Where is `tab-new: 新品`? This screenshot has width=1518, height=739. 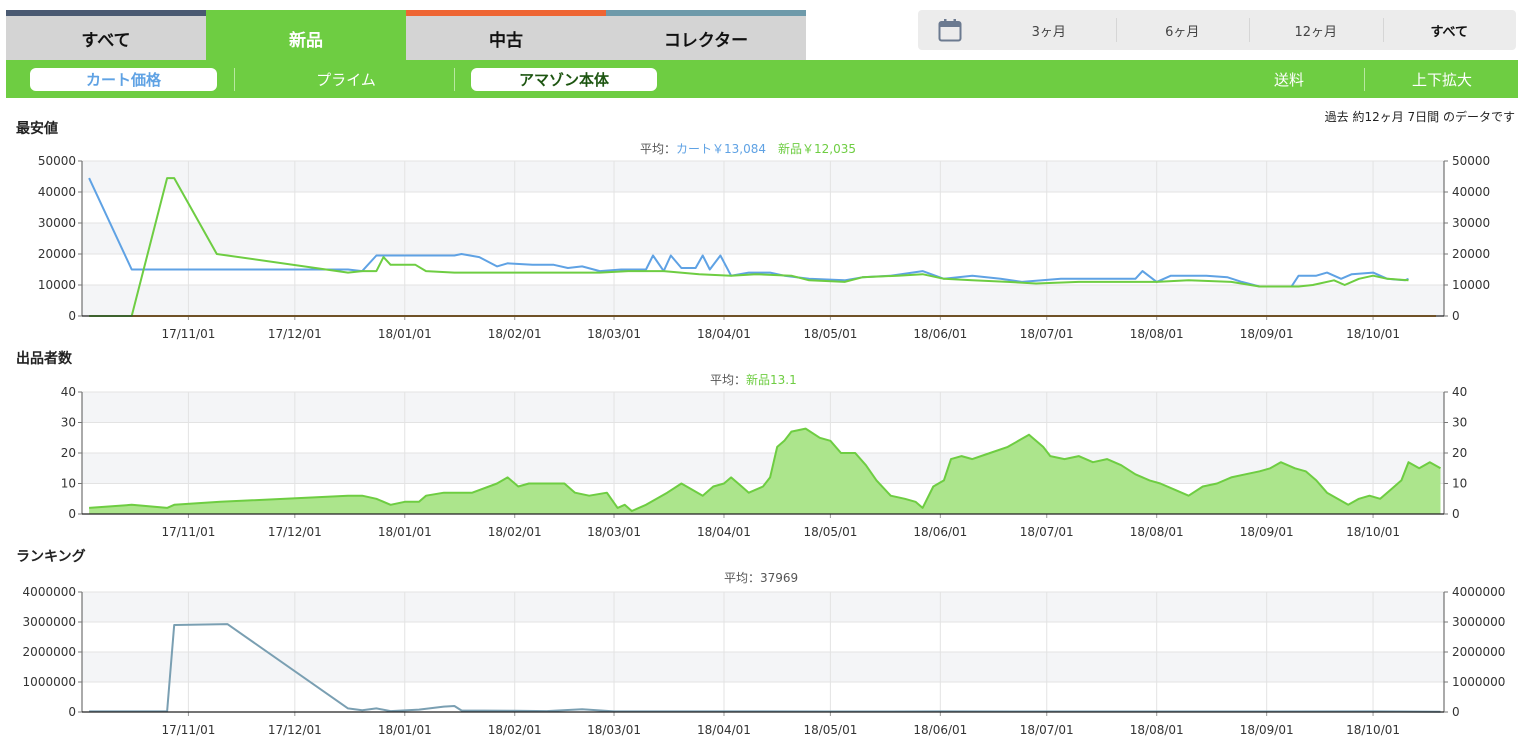 tab-new: 新品 is located at coordinates (306, 35).